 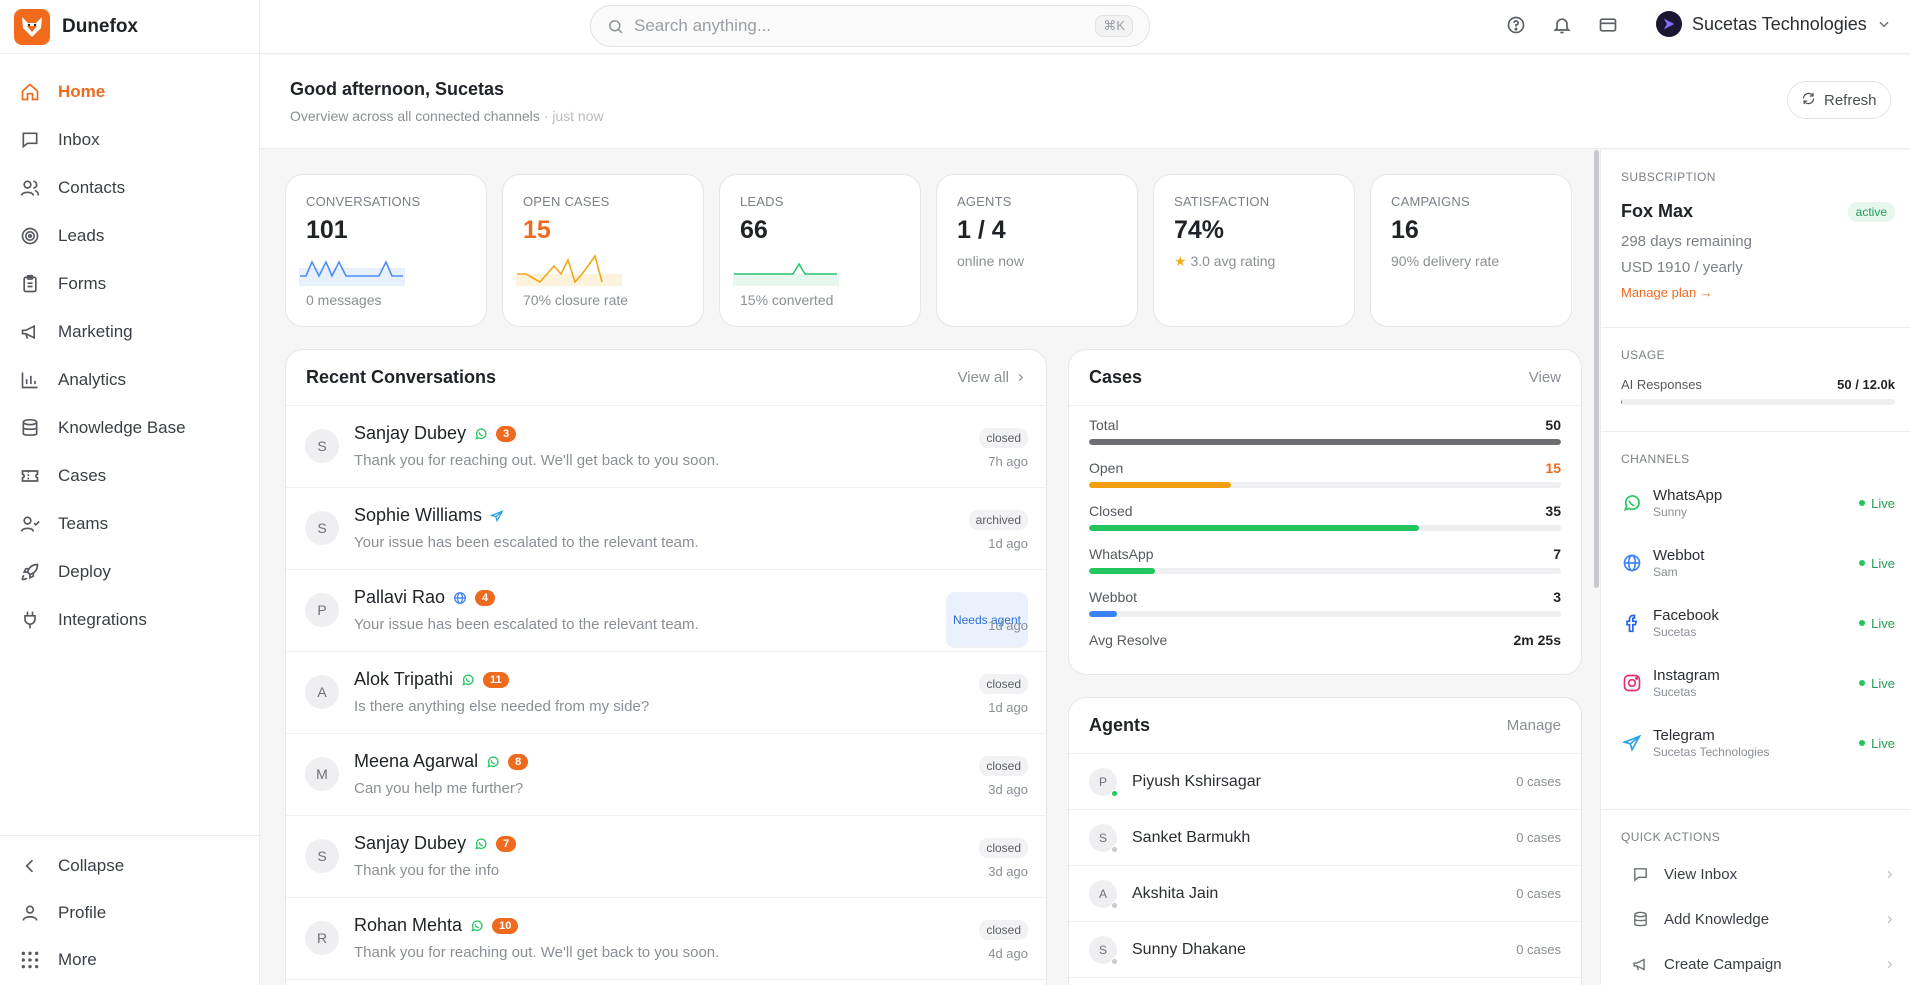 I want to click on quick-action-view-inbox: View Inbox, so click(x=1758, y=874).